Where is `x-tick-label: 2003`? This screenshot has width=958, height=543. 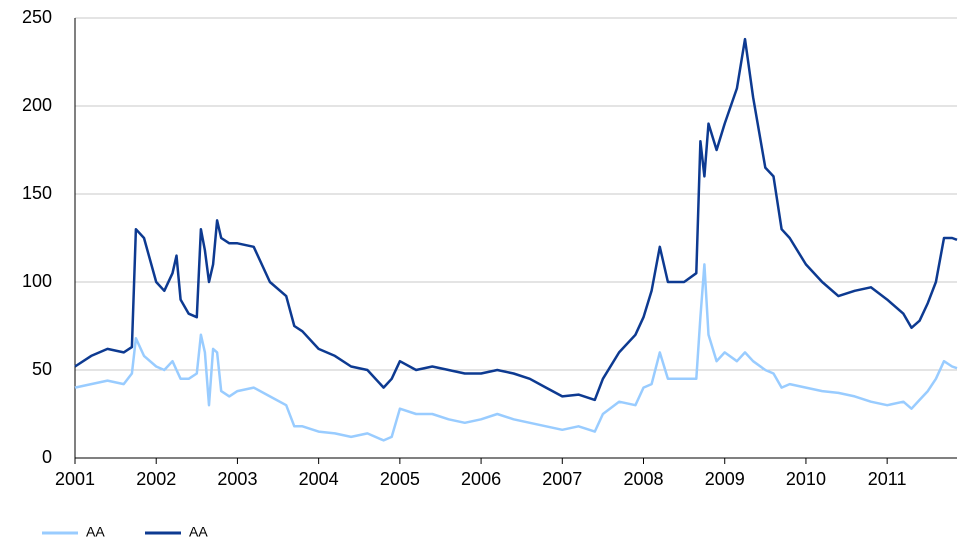 x-tick-label: 2003 is located at coordinates (237, 479).